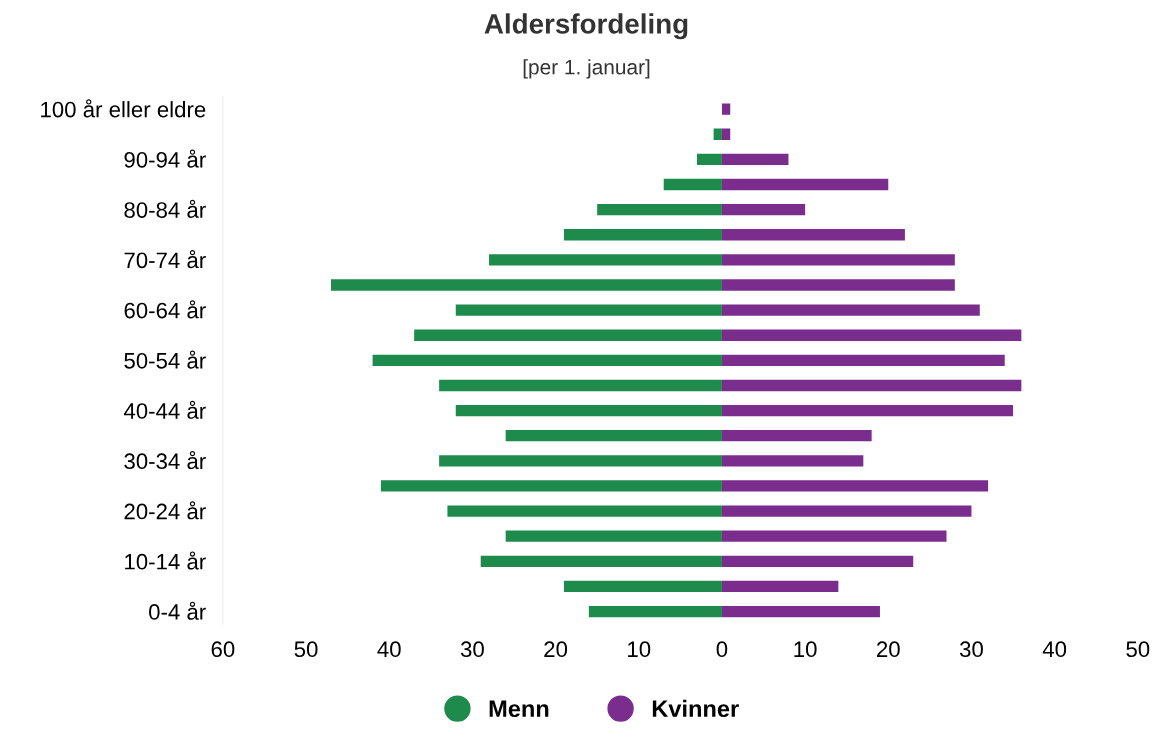  Describe the element at coordinates (177, 610) in the screenshot. I see `y-tick-label: 0-4 år` at that location.